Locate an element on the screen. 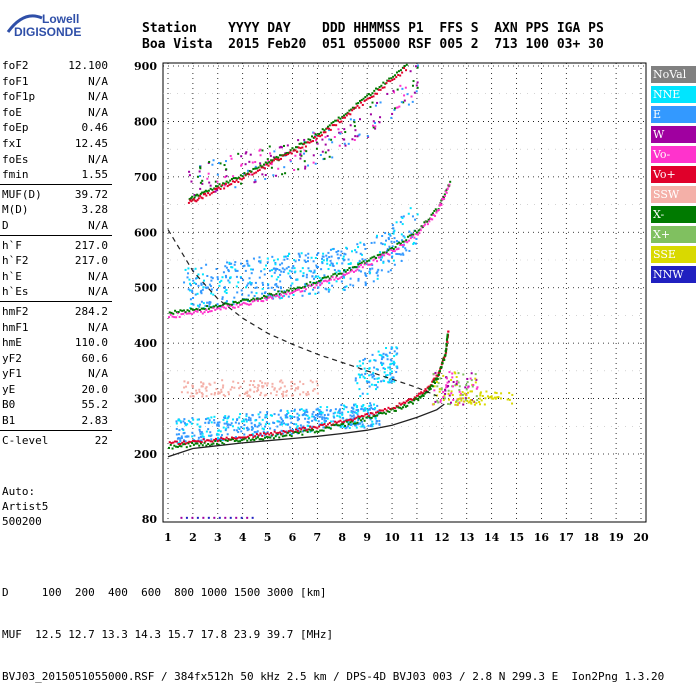  param-label: yF2 is located at coordinates (12, 358).